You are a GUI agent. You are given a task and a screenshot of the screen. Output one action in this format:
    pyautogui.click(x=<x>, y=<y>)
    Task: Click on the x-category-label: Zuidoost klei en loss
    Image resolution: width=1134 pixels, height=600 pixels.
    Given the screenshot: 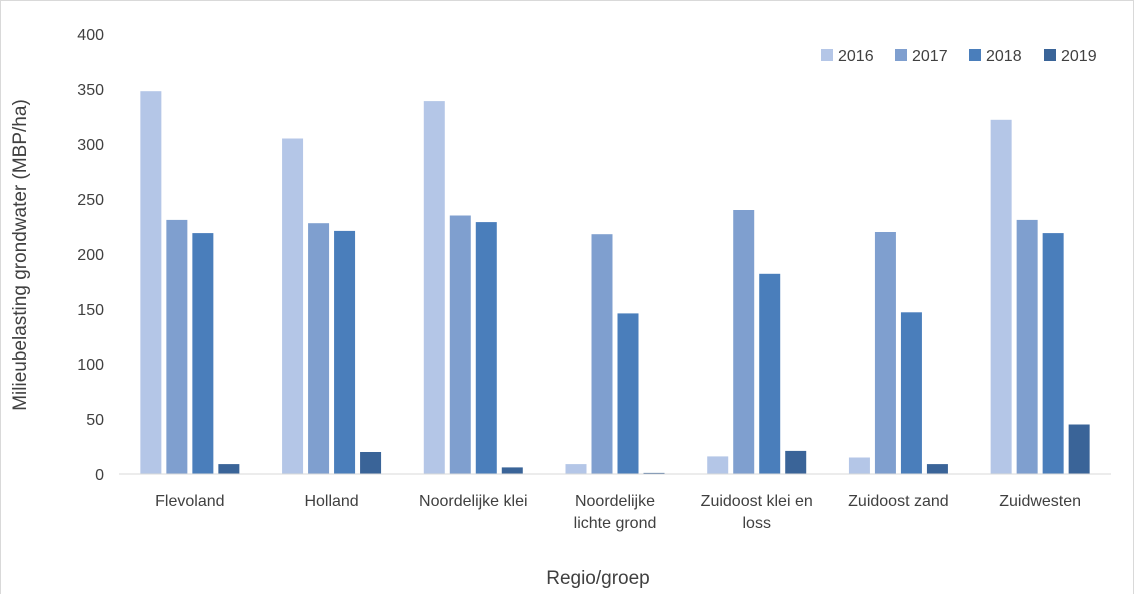 What is the action you would take?
    pyautogui.click(x=757, y=512)
    